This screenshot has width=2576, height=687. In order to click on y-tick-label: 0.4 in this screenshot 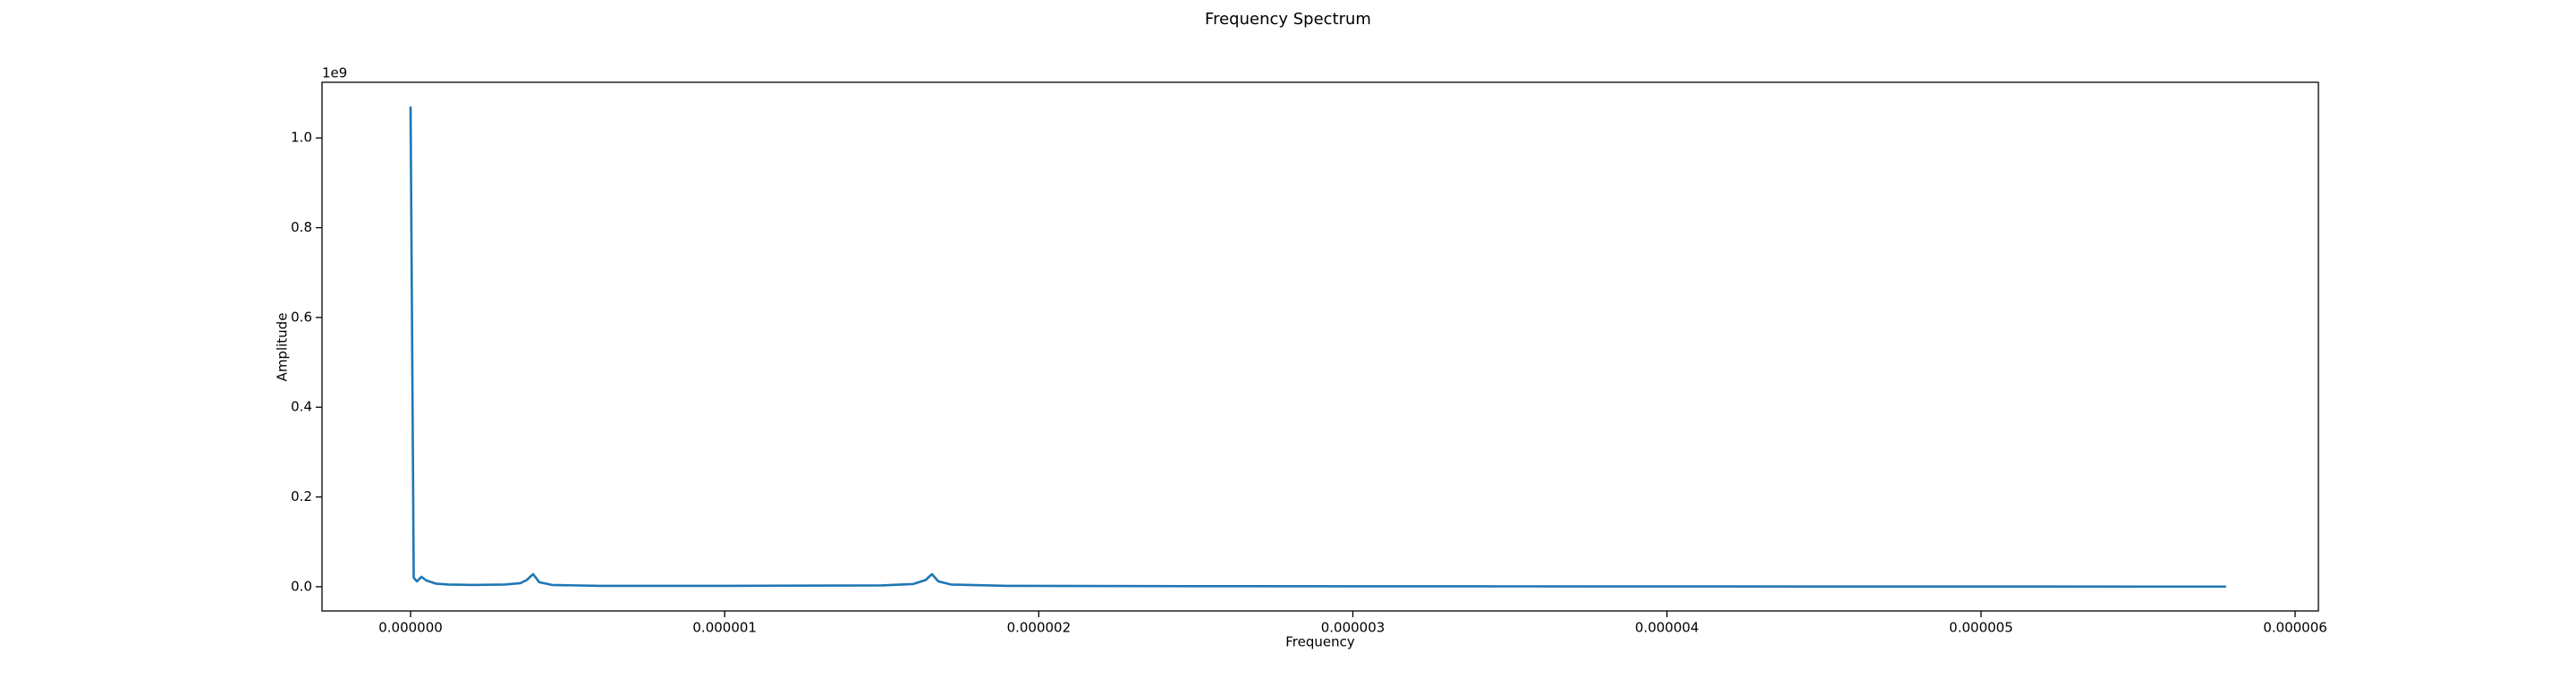, I will do `click(301, 407)`.